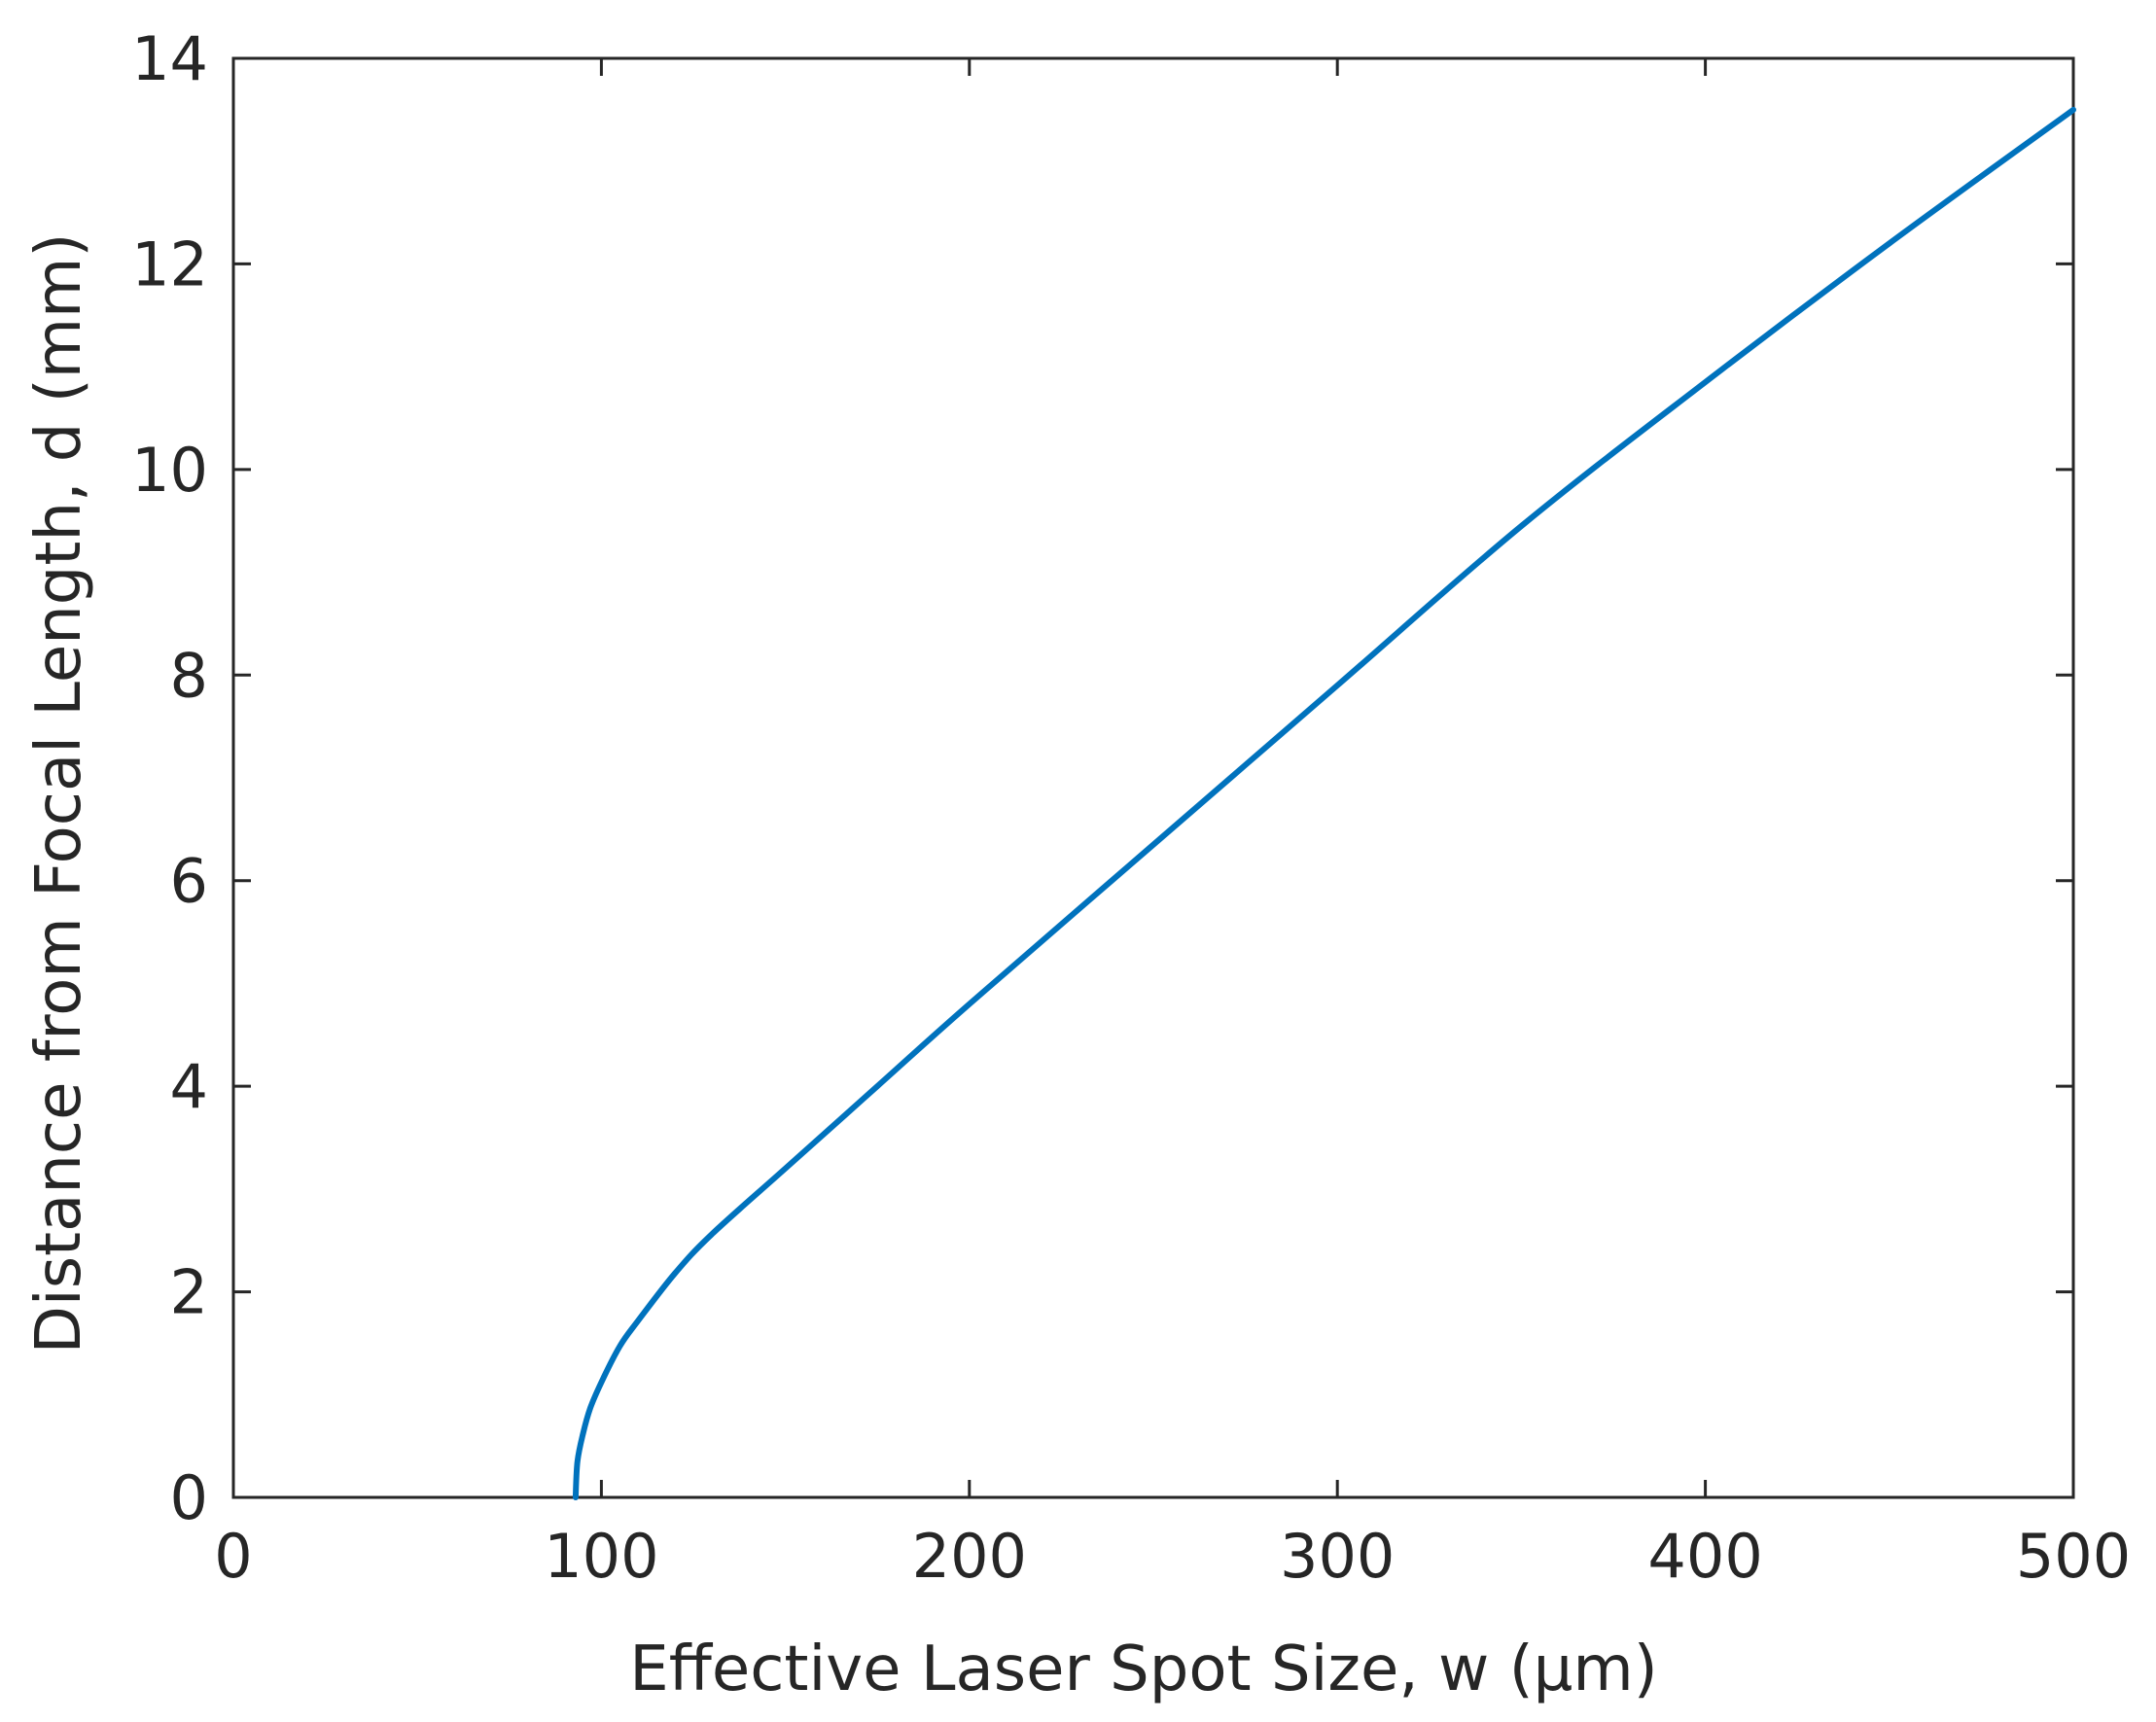 The width and height of the screenshot is (2156, 1722). Describe the element at coordinates (1337, 1557) in the screenshot. I see `x-tick-label: 300` at that location.